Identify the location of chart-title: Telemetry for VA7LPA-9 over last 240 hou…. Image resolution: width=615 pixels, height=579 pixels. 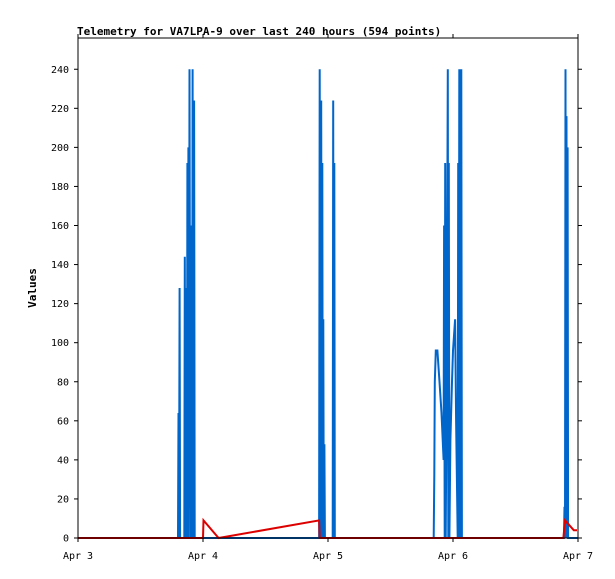
(259, 31).